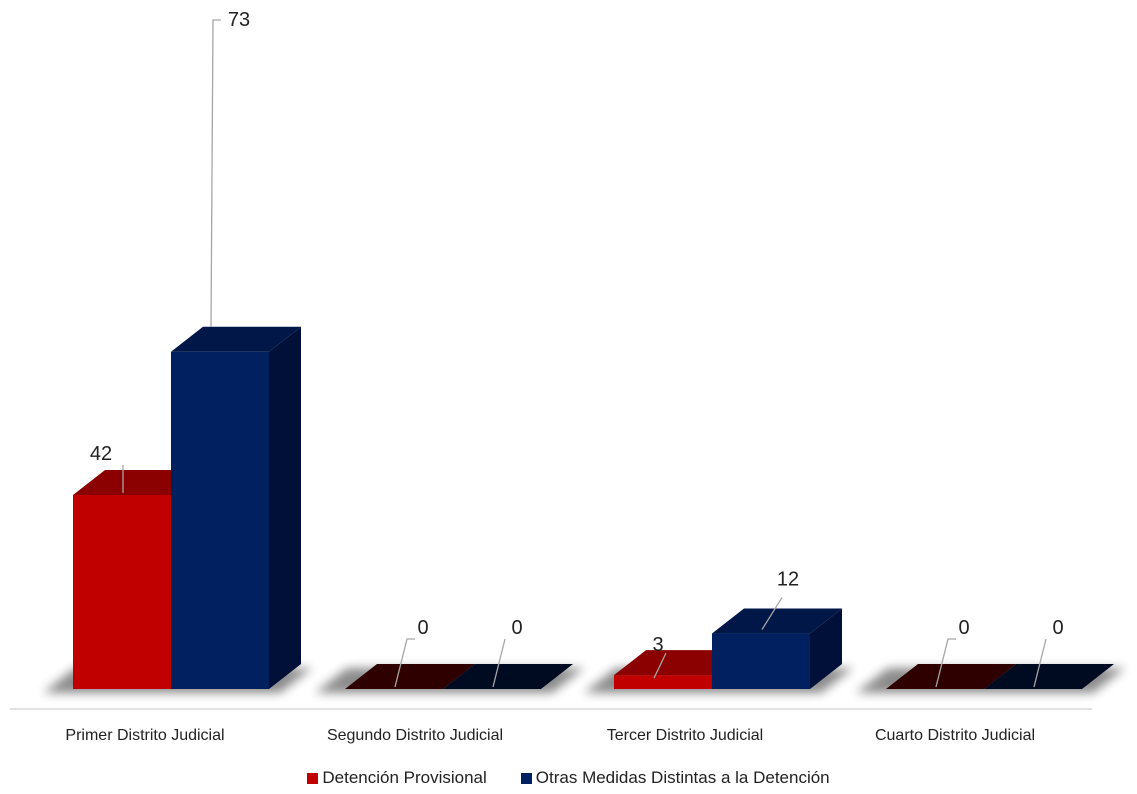  I want to click on legend-item-detencion: Detención Provisional, so click(397, 778).